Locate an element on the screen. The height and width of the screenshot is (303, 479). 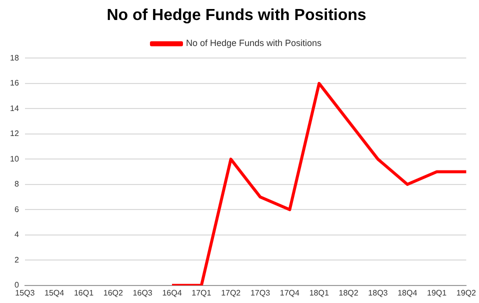
y-tick-label: 0 is located at coordinates (17, 285).